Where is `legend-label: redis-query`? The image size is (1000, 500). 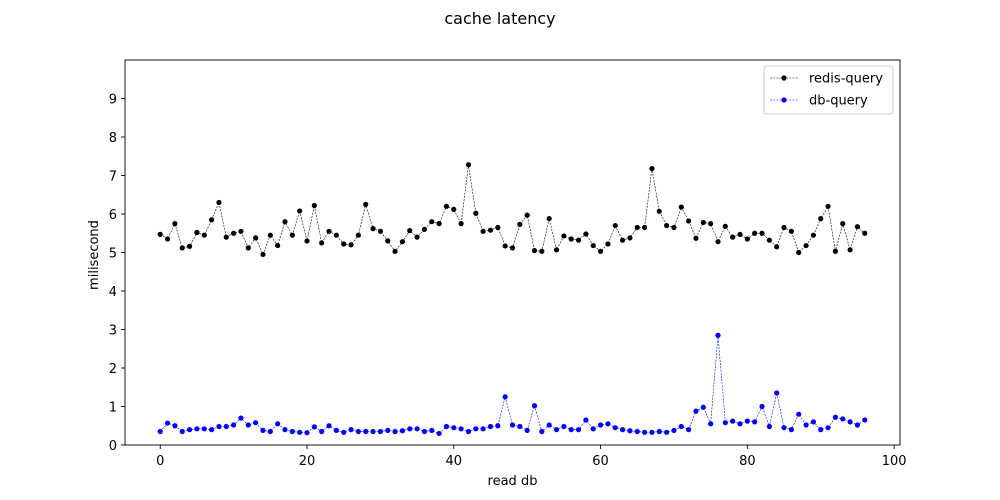 legend-label: redis-query is located at coordinates (846, 79).